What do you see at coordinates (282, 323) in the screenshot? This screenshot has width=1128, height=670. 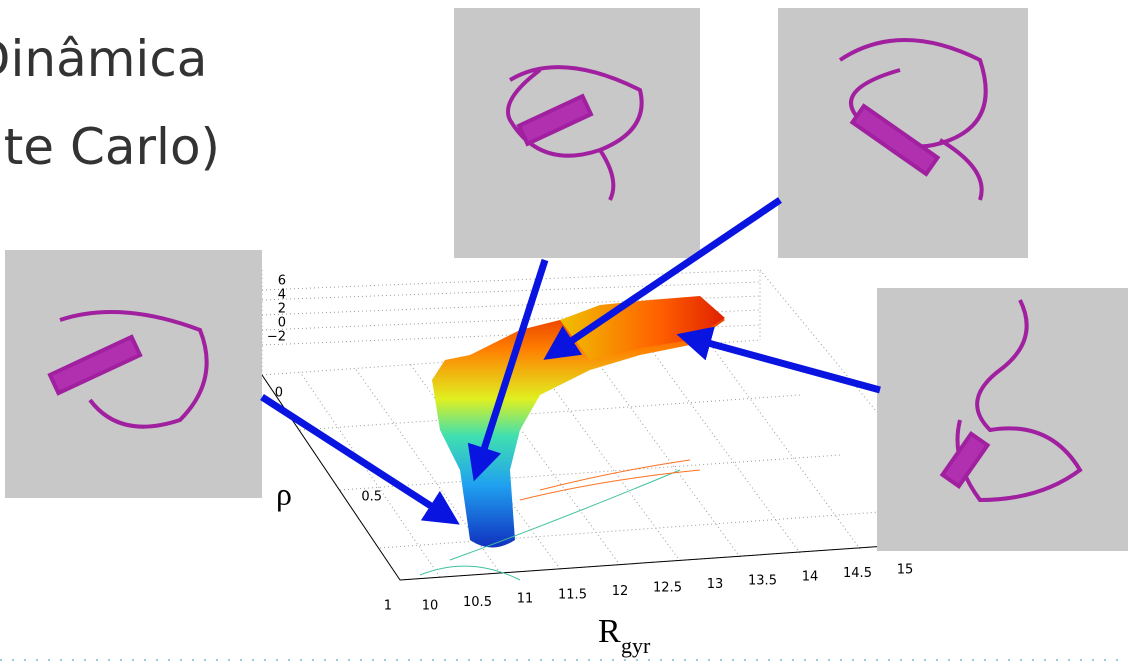 I see `z-tick-label: 0` at bounding box center [282, 323].